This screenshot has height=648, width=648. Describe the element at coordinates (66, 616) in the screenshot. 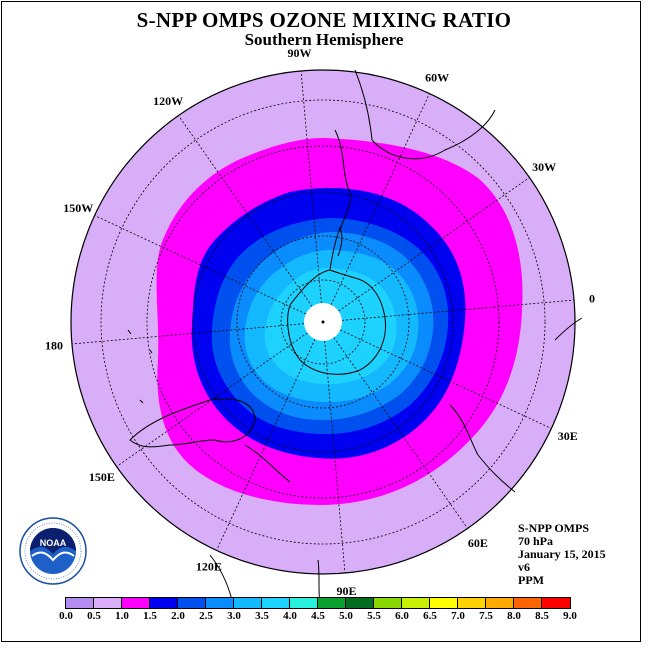

I see `colorbar-tick-label: 0.0` at that location.